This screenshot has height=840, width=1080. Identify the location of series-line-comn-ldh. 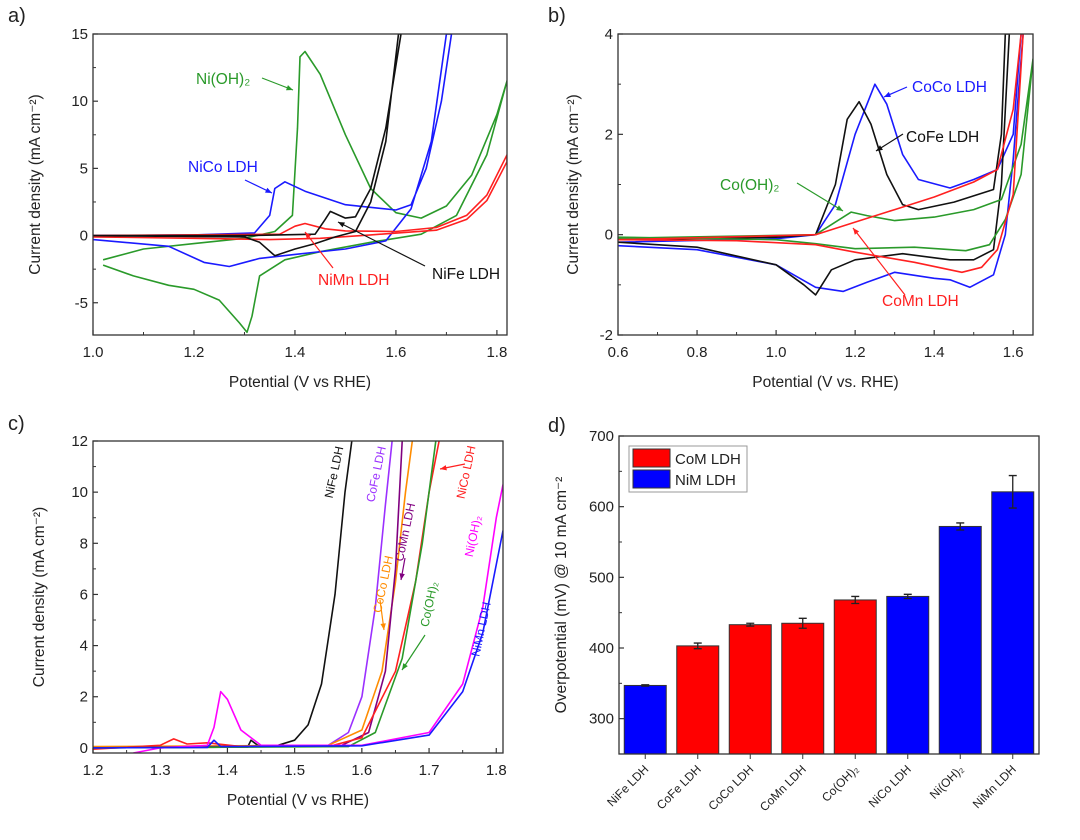
(821, 154).